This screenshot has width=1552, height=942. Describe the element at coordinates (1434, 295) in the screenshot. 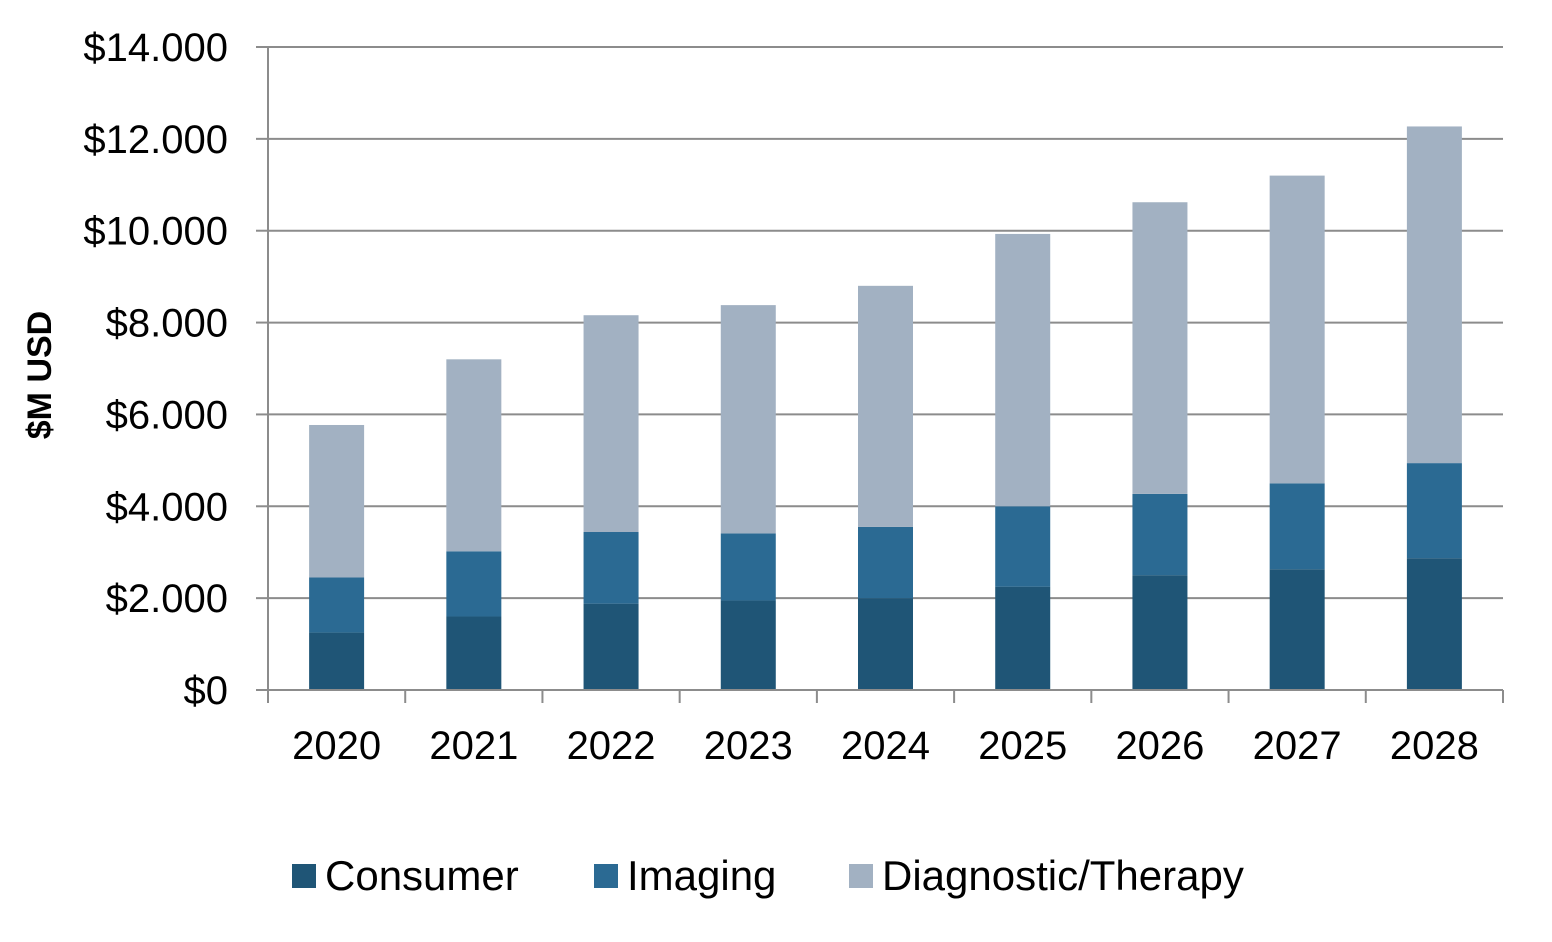

I see `bar-diagnostic-therapy-2028` at that location.